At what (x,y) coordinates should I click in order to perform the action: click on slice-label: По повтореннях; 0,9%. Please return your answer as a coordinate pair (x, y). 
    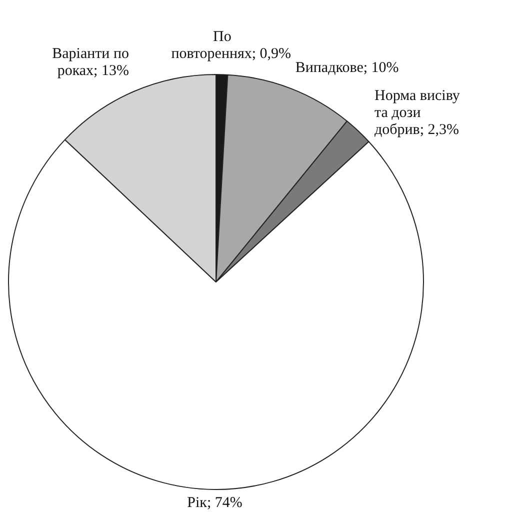
    Looking at the image, I should click on (231, 45).